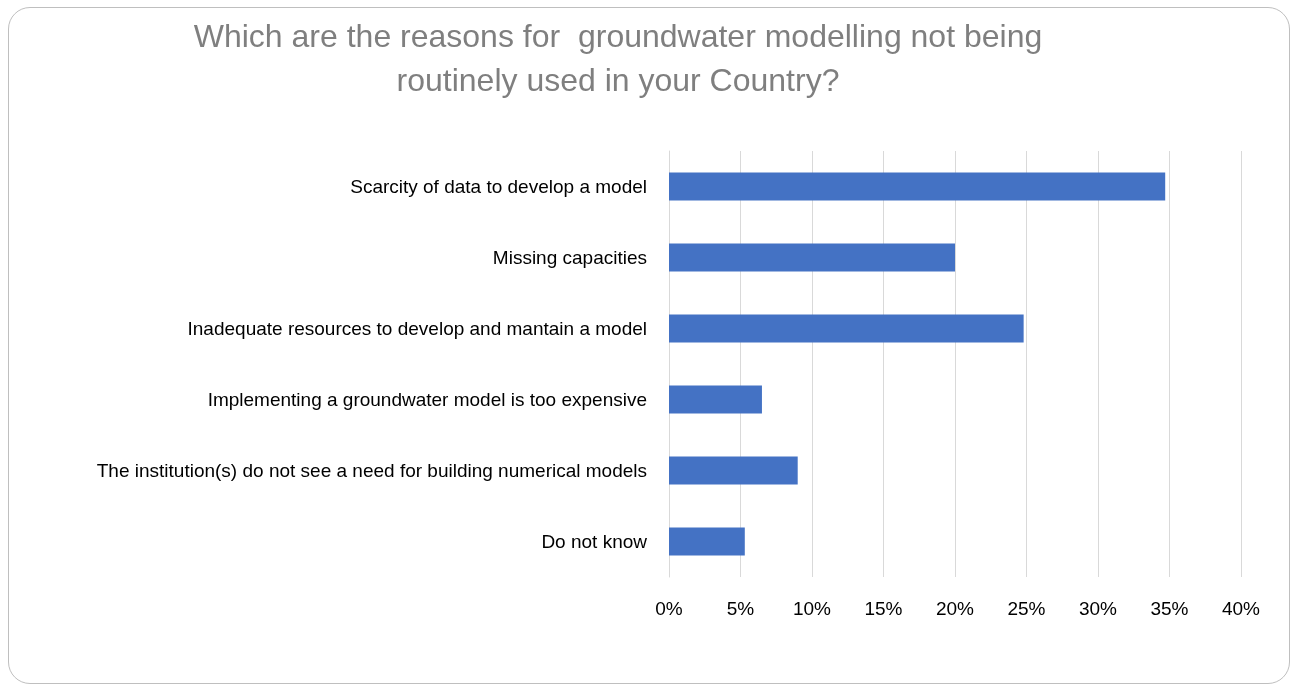 This screenshot has height=692, width=1298. Describe the element at coordinates (371, 470) in the screenshot. I see `y-tick-label: The institution(s) do not see a need for building numerical models` at that location.